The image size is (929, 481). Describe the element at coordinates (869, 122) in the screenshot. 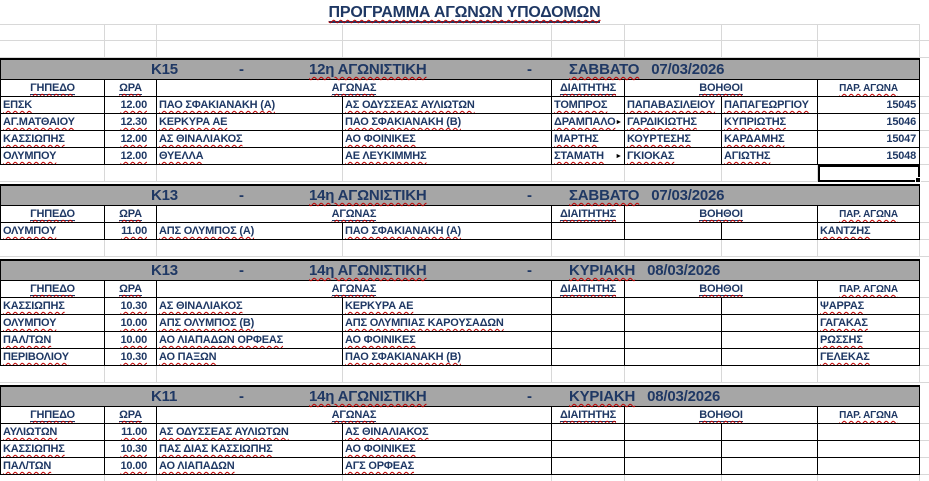

I see `match-number-cell: 15046` at that location.